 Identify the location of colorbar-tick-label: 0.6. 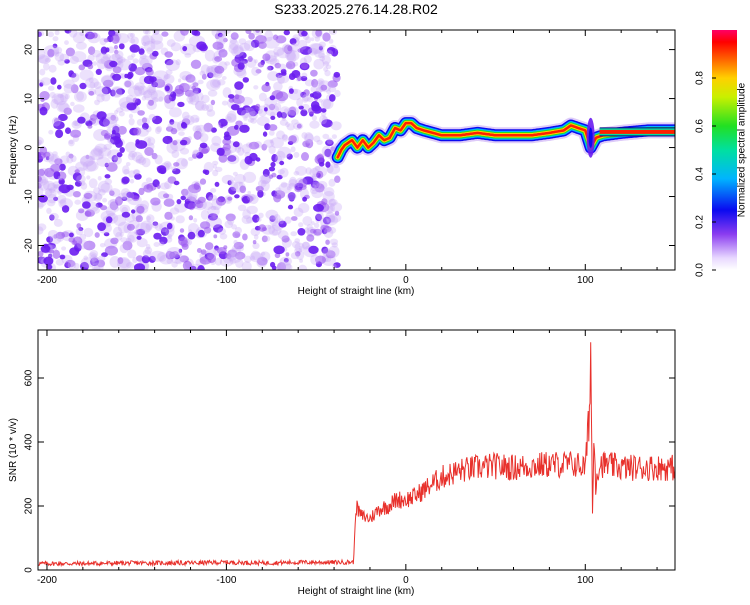
(700, 126).